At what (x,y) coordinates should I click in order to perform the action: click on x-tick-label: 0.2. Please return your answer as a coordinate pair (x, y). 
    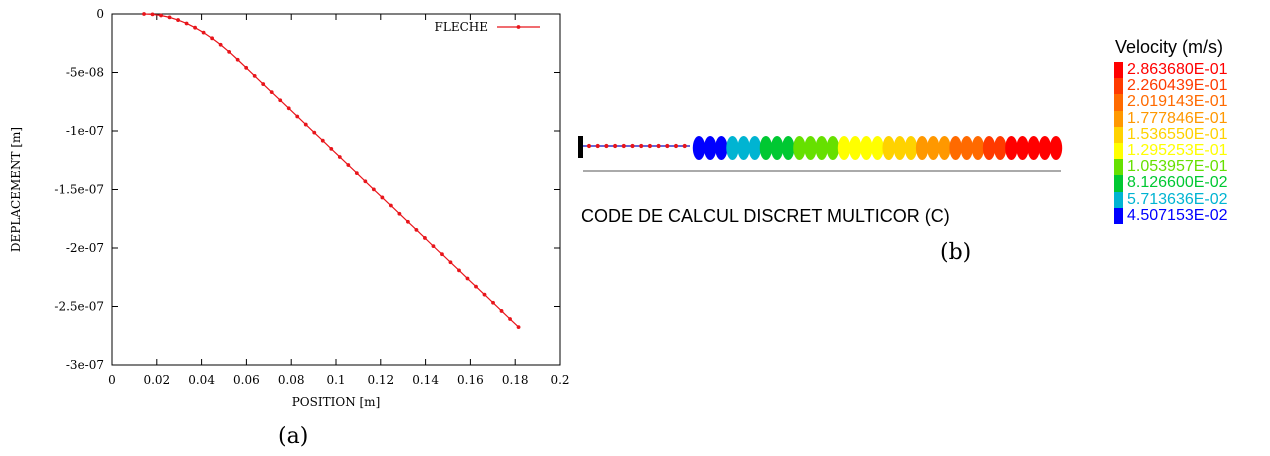
    Looking at the image, I should click on (559, 380).